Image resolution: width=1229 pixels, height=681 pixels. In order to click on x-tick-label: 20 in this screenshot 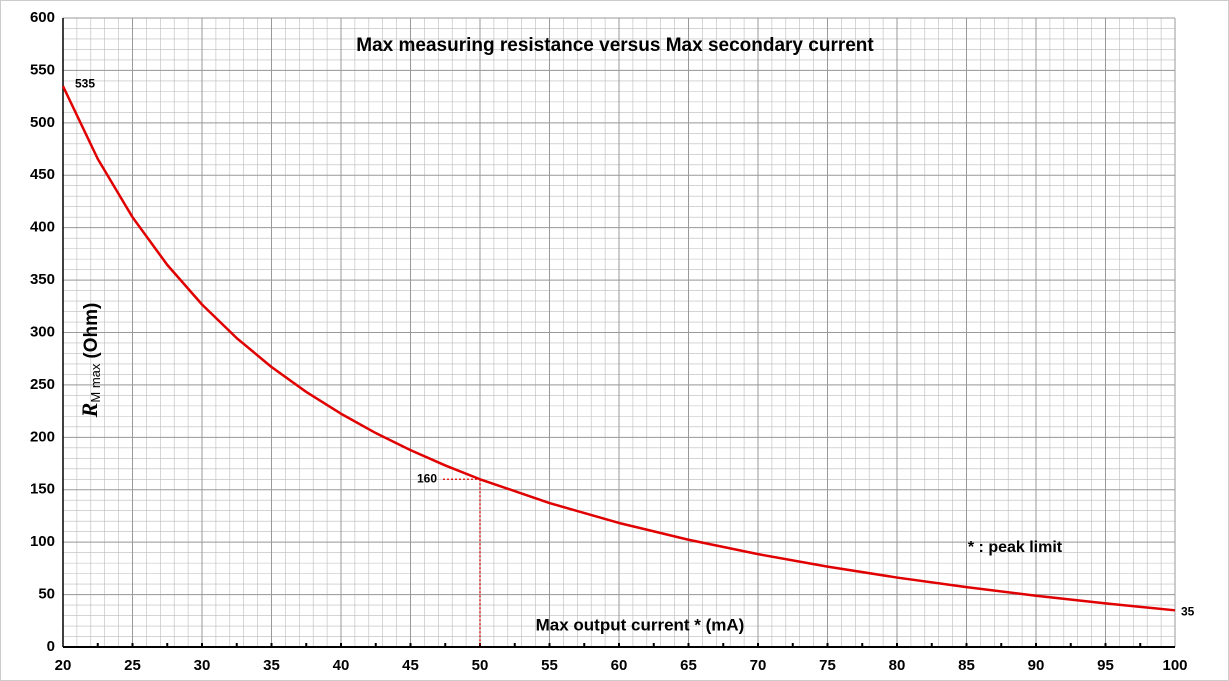, I will do `click(63, 665)`.